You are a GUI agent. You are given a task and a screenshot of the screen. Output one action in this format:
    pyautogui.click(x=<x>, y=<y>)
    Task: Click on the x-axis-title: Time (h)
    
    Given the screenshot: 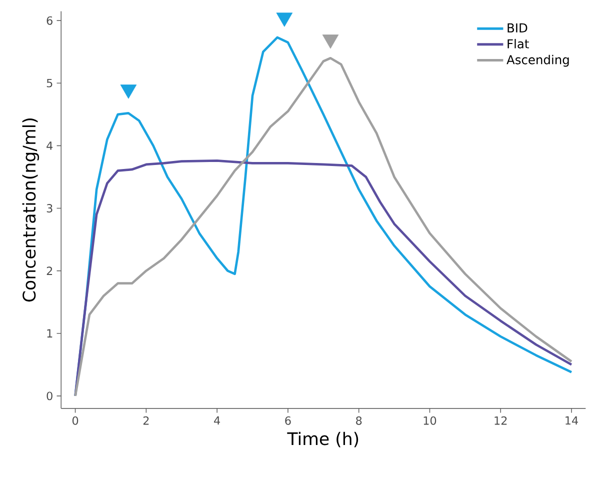 What is the action you would take?
    pyautogui.click(x=322, y=440)
    